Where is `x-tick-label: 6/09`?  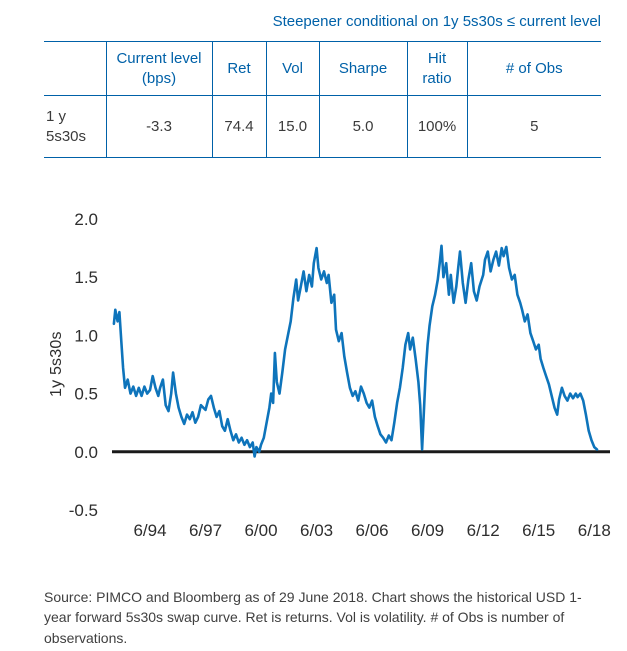
x-tick-label: 6/09 is located at coordinates (427, 530).